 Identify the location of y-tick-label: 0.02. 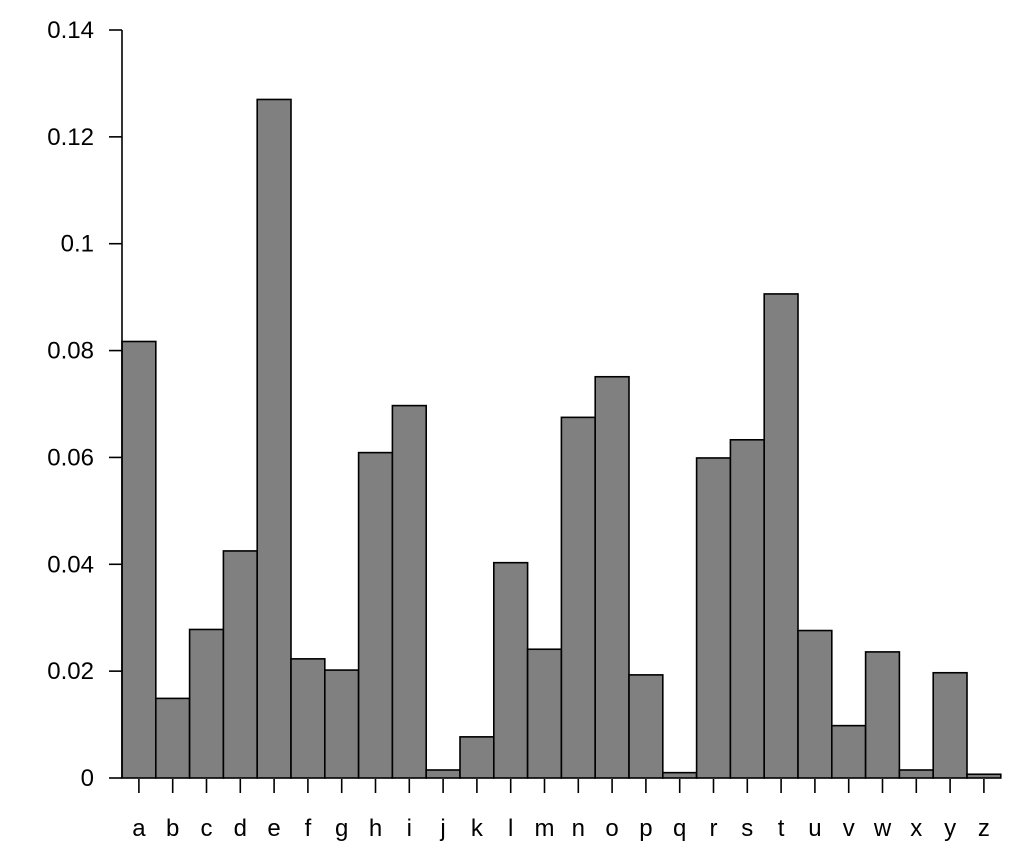
(70, 671).